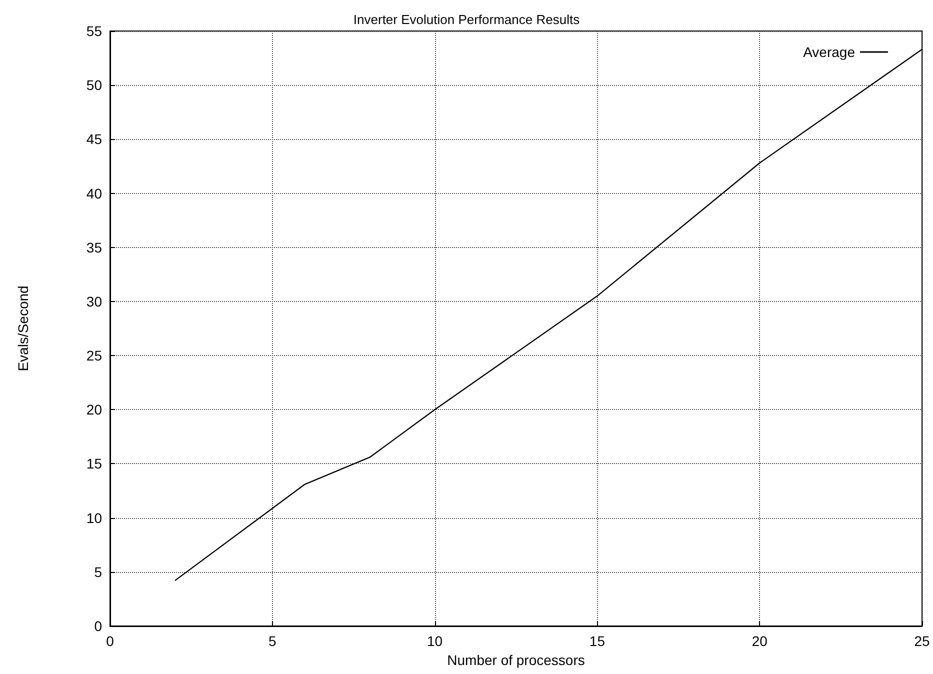 Image resolution: width=933 pixels, height=674 pixels. I want to click on y-tick-label: 15, so click(94, 464).